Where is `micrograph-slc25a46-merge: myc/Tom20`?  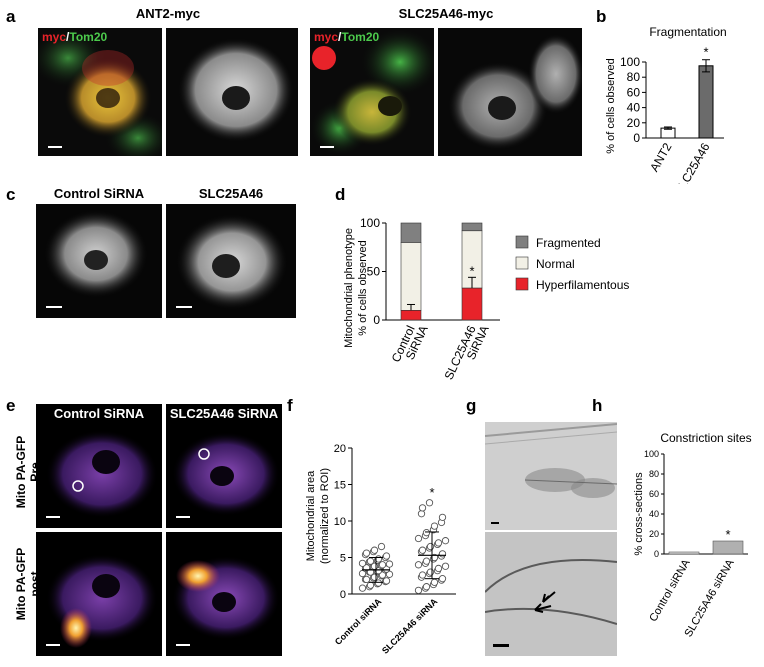
micrograph-slc25a46-merge: myc/Tom20 is located at coordinates (372, 92).